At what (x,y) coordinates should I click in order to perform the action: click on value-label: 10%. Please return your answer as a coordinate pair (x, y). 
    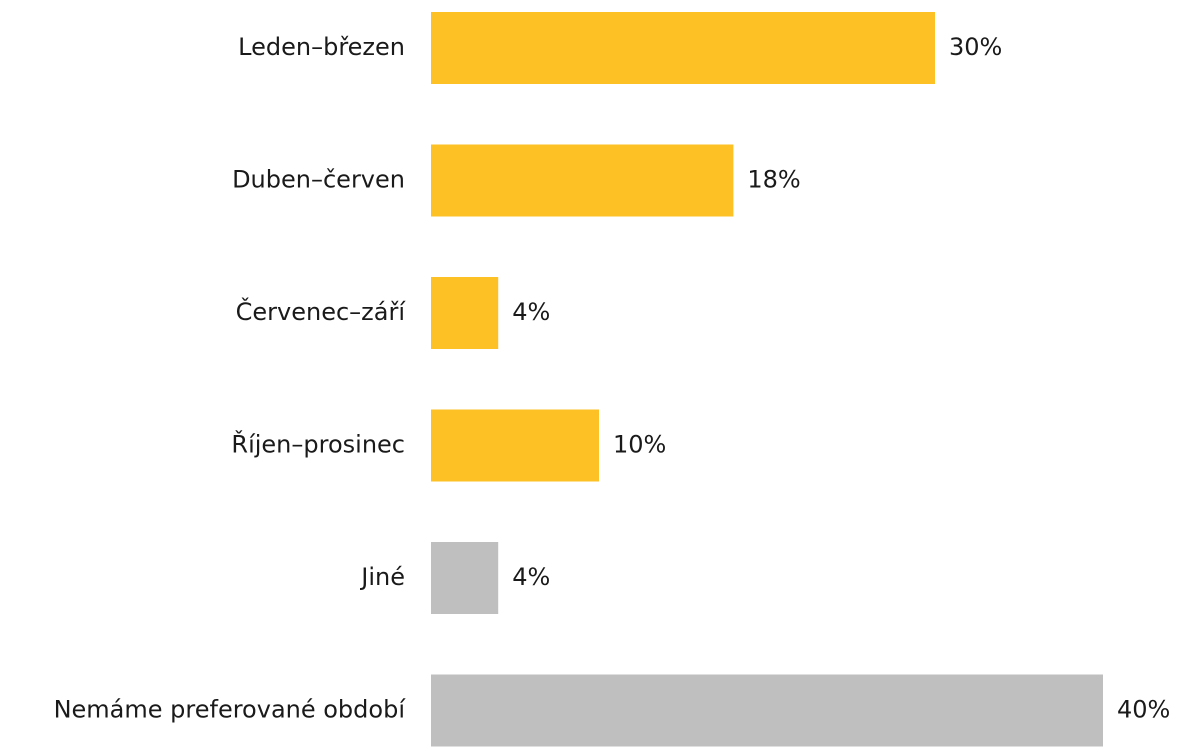
    Looking at the image, I should click on (639, 445).